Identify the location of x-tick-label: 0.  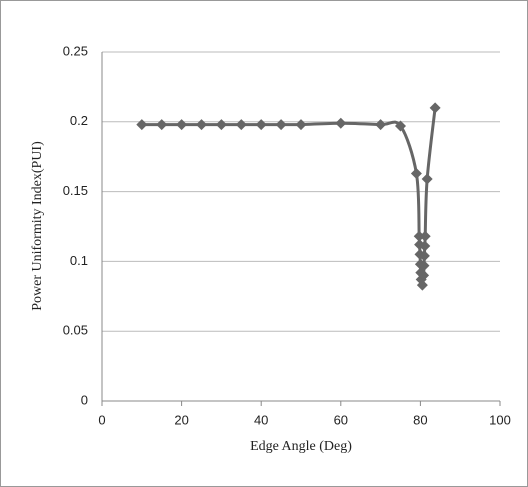
(101, 419).